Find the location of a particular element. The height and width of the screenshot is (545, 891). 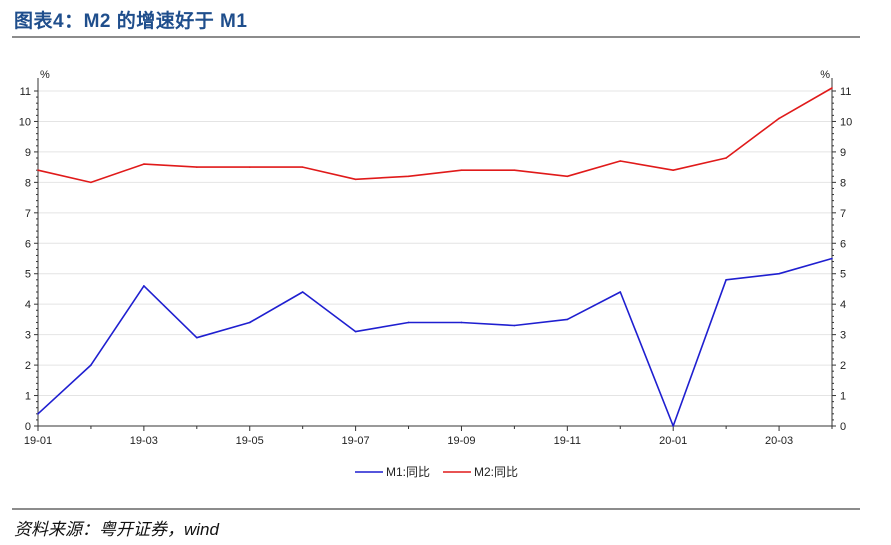

y-tick-label-right: 3 is located at coordinates (843, 336).